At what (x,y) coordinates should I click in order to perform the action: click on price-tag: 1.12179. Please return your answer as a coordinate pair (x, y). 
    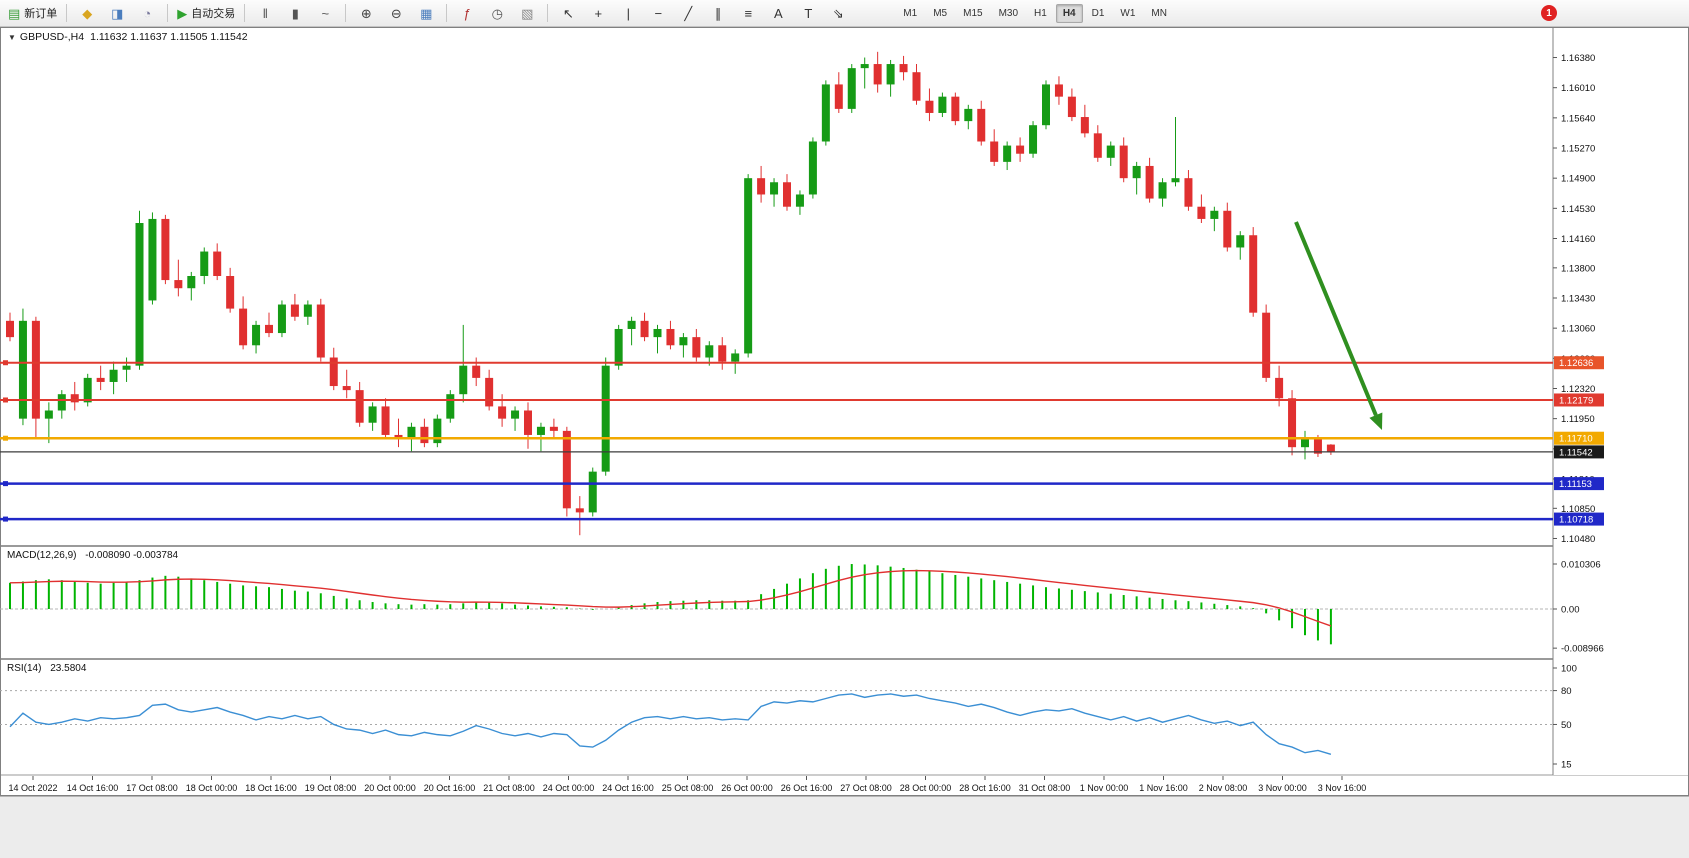
    Looking at the image, I should click on (1579, 400).